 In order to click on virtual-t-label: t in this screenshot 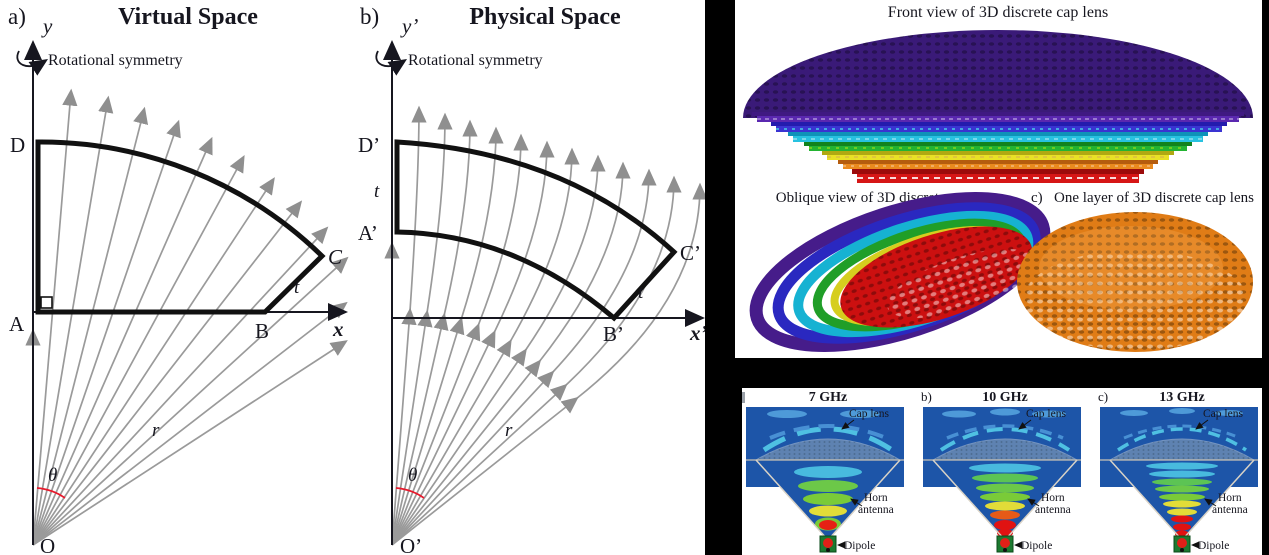, I will do `click(297, 287)`.